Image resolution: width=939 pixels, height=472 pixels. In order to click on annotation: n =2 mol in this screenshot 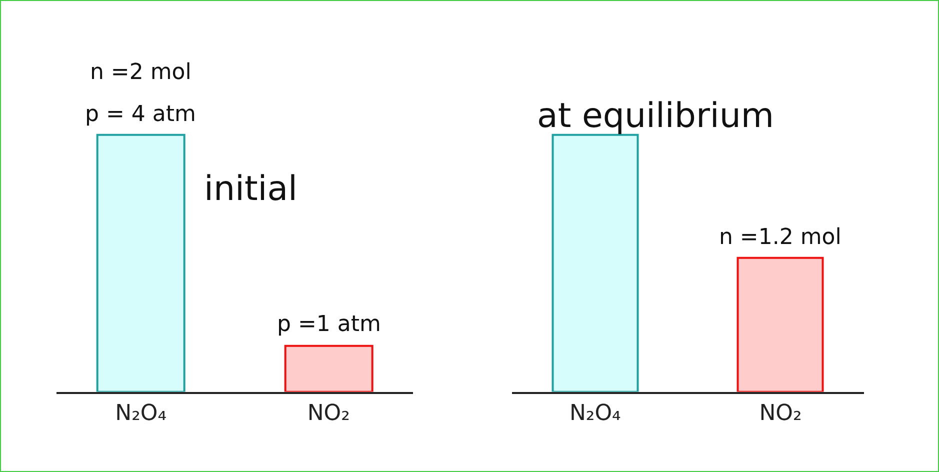, I will do `click(141, 72)`.